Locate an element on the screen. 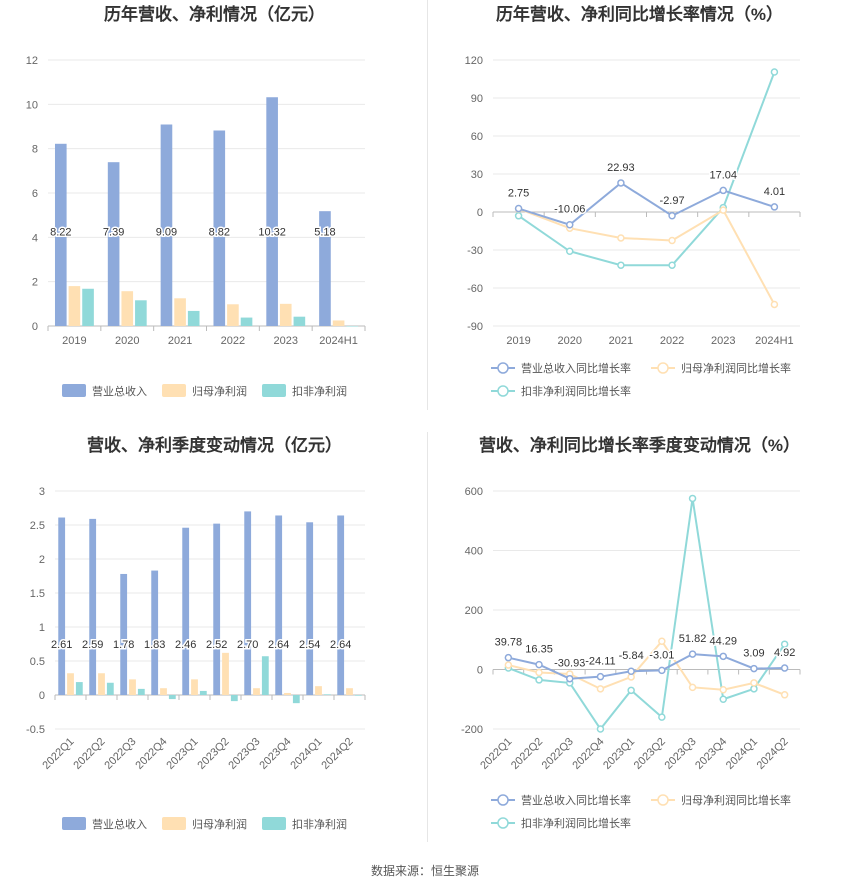  x-tick-label: 2024Q1 is located at coordinates (742, 754).